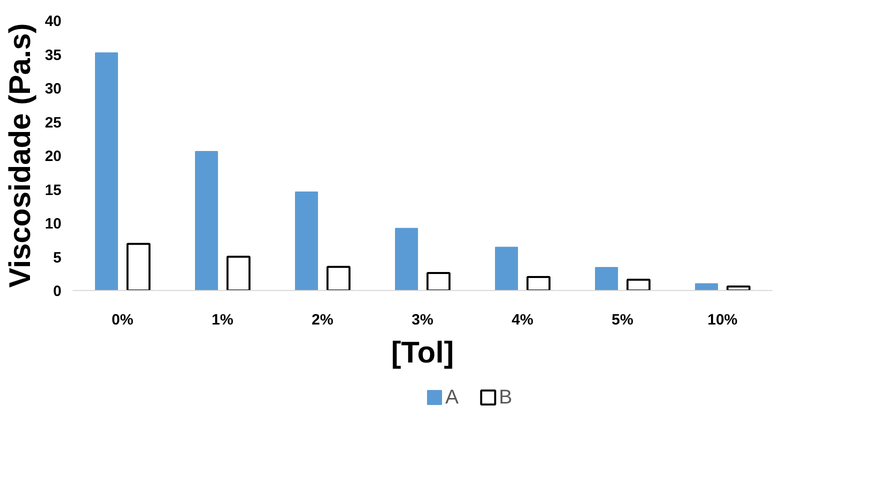 The height and width of the screenshot is (484, 877). What do you see at coordinates (722, 320) in the screenshot?
I see `x-tick-label: 10%` at bounding box center [722, 320].